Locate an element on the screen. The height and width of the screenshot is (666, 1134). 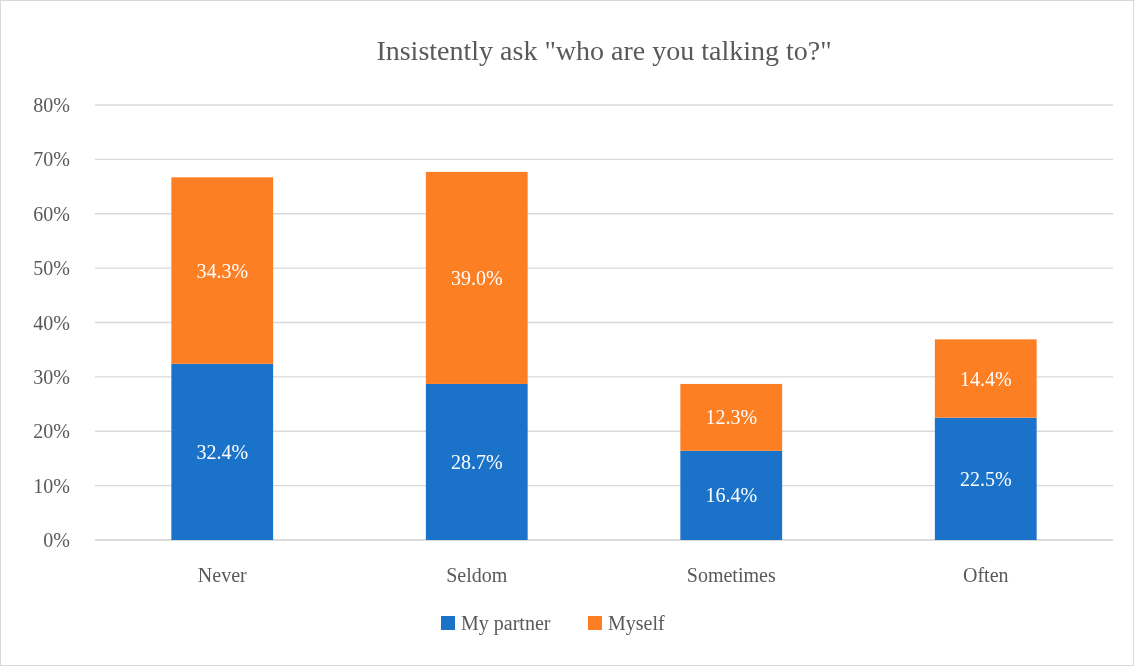
data-label: 28.7% is located at coordinates (476, 461).